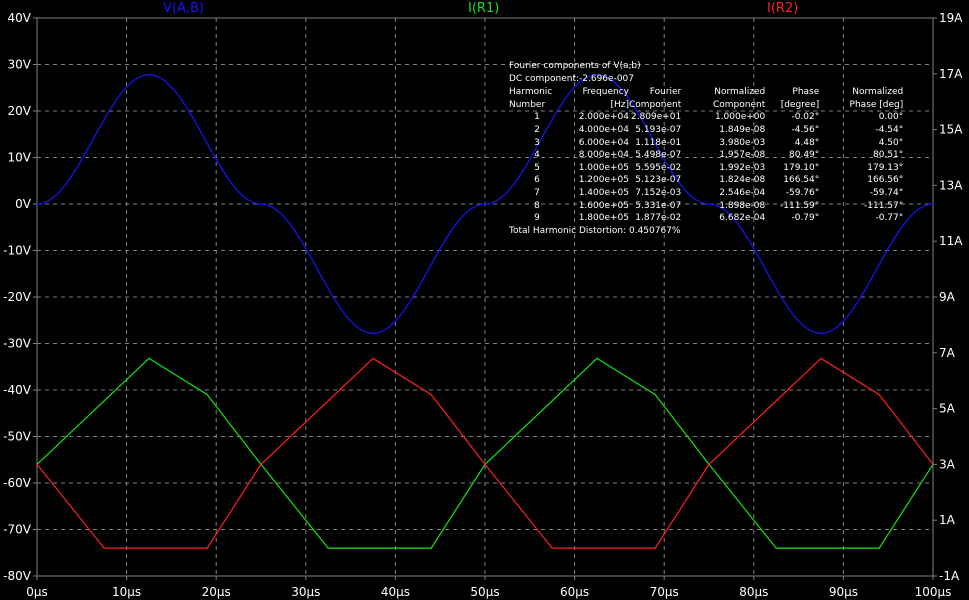 The width and height of the screenshot is (969, 600). Describe the element at coordinates (876, 104) in the screenshot. I see `fourier-cell: Phase [deg]` at that location.